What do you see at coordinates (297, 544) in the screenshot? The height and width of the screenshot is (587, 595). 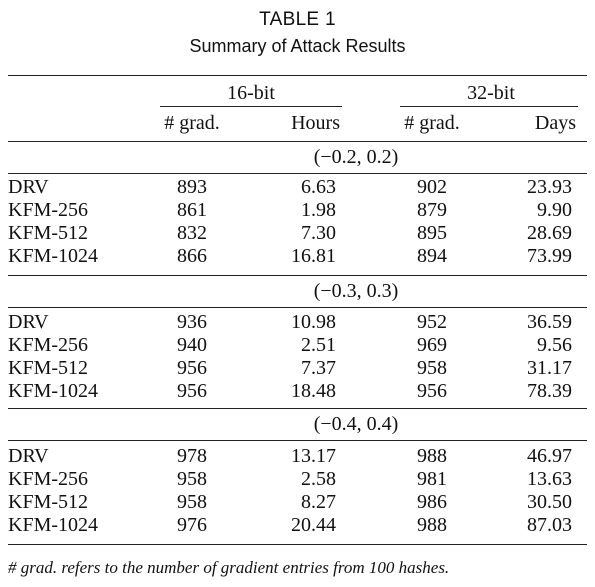 I see `bottom-rule` at bounding box center [297, 544].